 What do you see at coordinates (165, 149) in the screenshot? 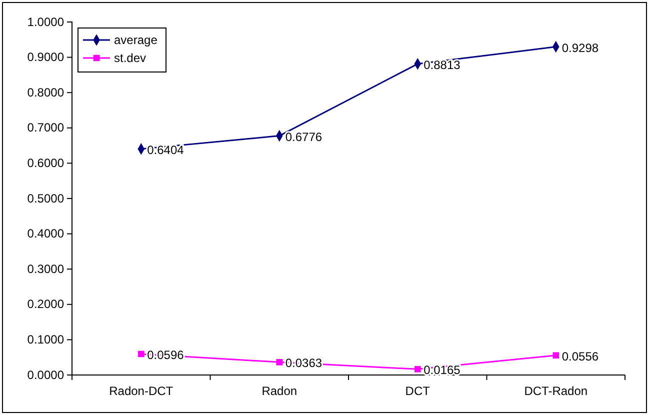
I see `data-label: 0.6404` at bounding box center [165, 149].